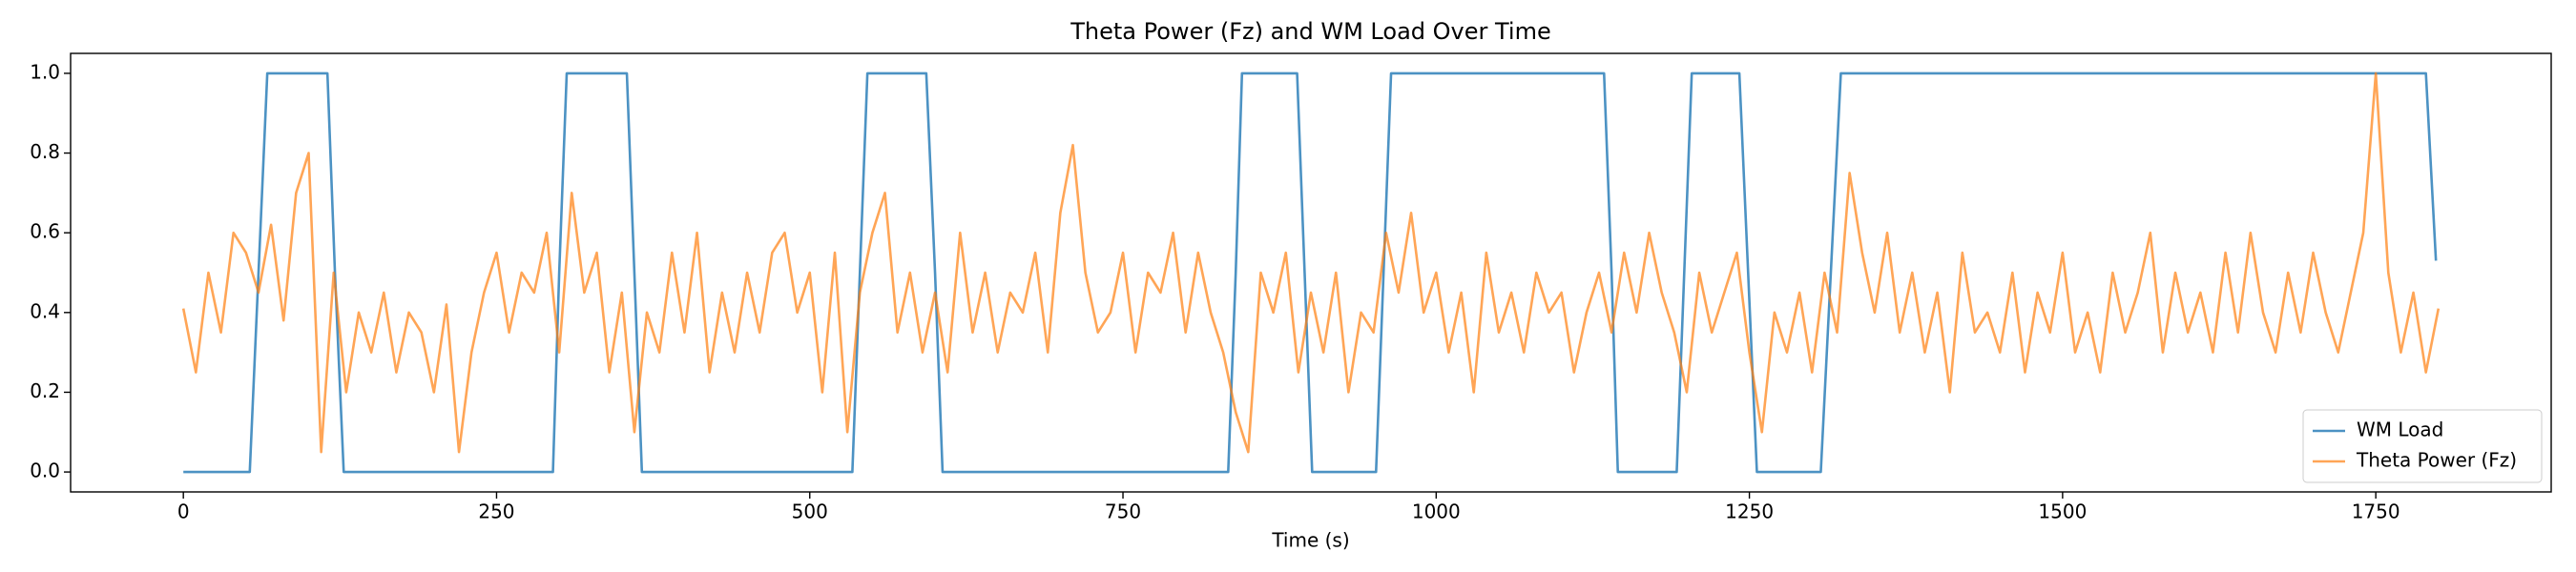 The image size is (2576, 572). I want to click on x-tick-label: 750, so click(1123, 511).